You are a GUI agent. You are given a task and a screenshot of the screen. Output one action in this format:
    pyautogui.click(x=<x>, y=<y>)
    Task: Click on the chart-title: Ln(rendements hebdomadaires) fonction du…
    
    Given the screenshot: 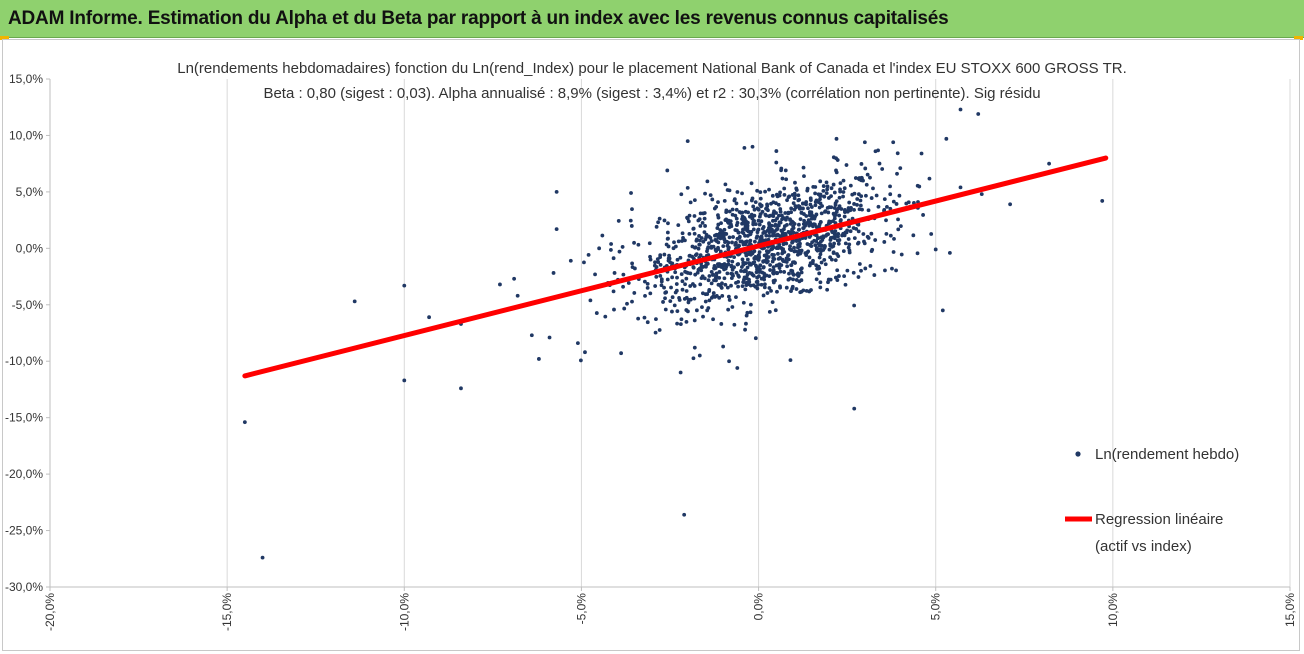 What is the action you would take?
    pyautogui.click(x=652, y=68)
    